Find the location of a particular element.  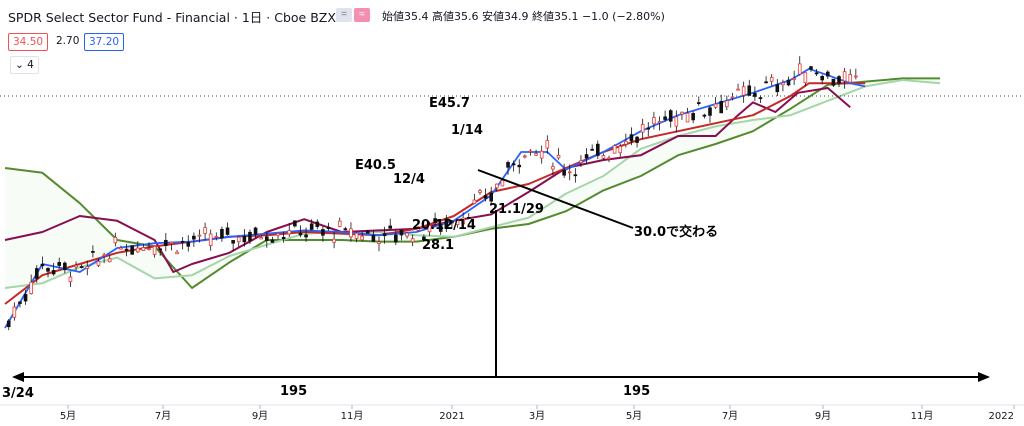

x-tick-label: 7月 is located at coordinates (730, 416).